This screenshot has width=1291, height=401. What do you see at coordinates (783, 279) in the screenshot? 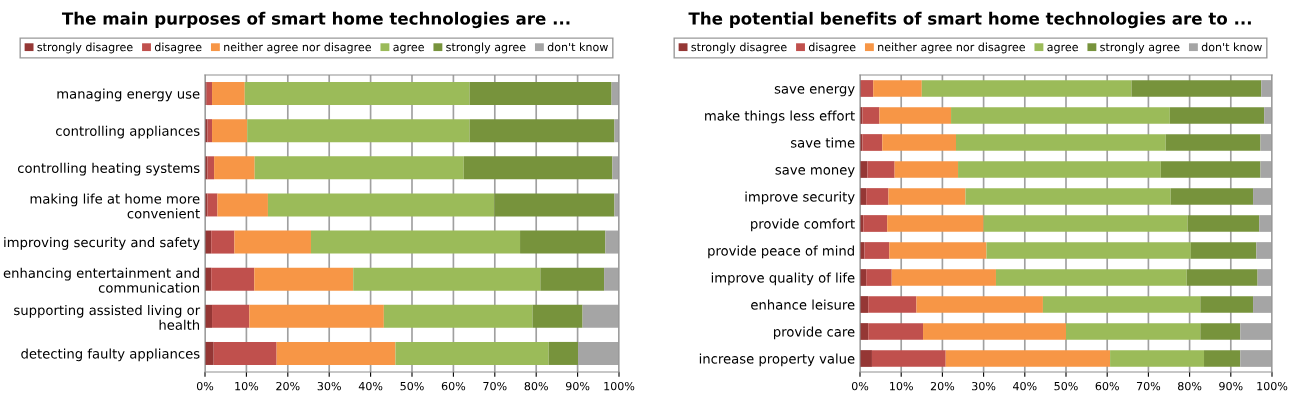
I see `y-tick-label: improve quality of life` at bounding box center [783, 279].